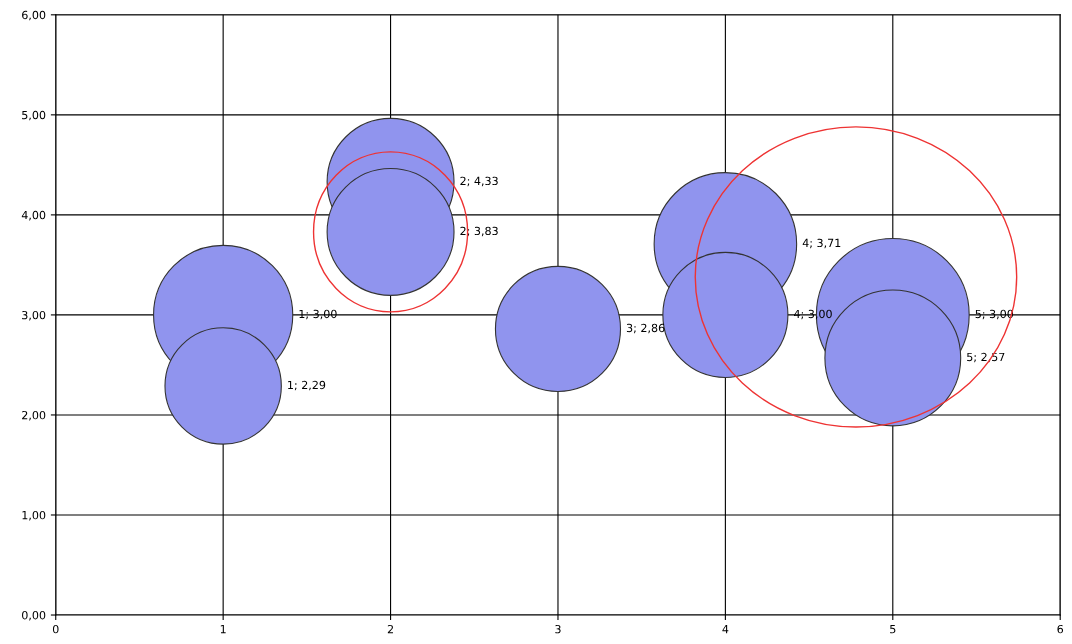 The height and width of the screenshot is (644, 1072). Describe the element at coordinates (307, 385) in the screenshot. I see `data-label: 1; 2,29` at that location.